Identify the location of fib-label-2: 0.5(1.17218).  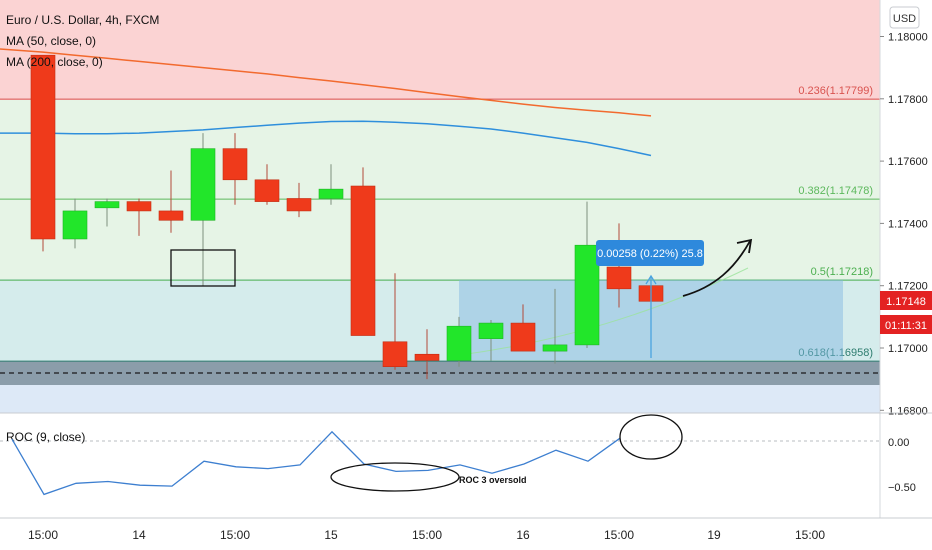
(842, 272).